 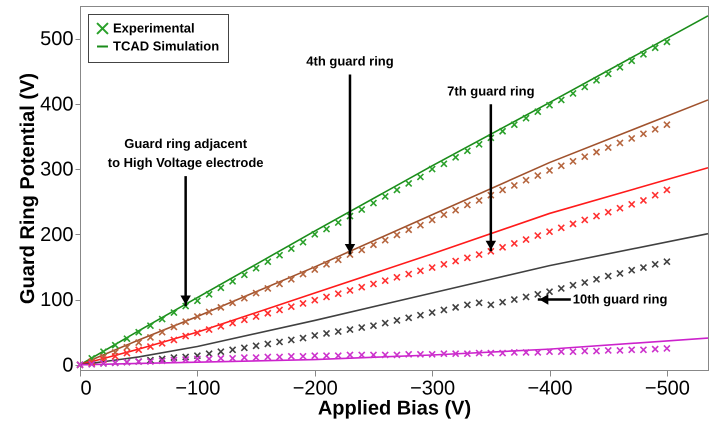 I want to click on legend-label: Experimental, so click(x=154, y=28).